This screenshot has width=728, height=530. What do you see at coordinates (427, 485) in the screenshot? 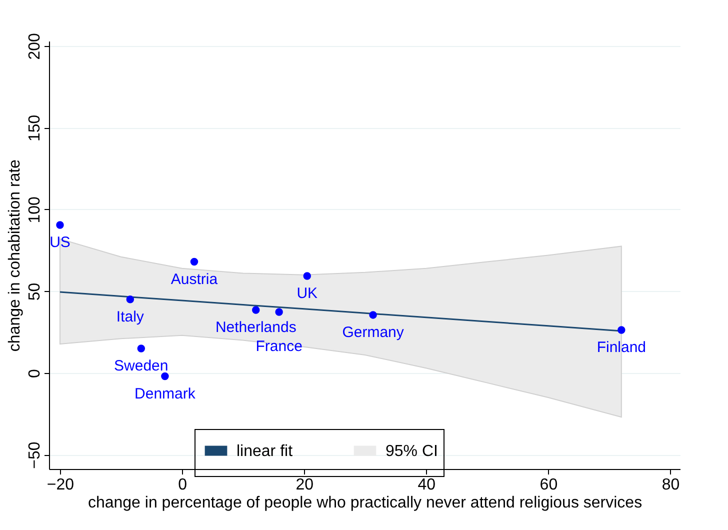
I see `x-tick-label: 40` at bounding box center [427, 485].